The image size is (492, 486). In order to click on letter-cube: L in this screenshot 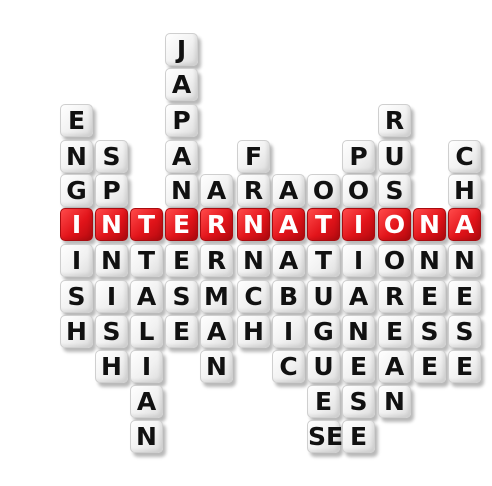, I will do `click(146, 331)`.